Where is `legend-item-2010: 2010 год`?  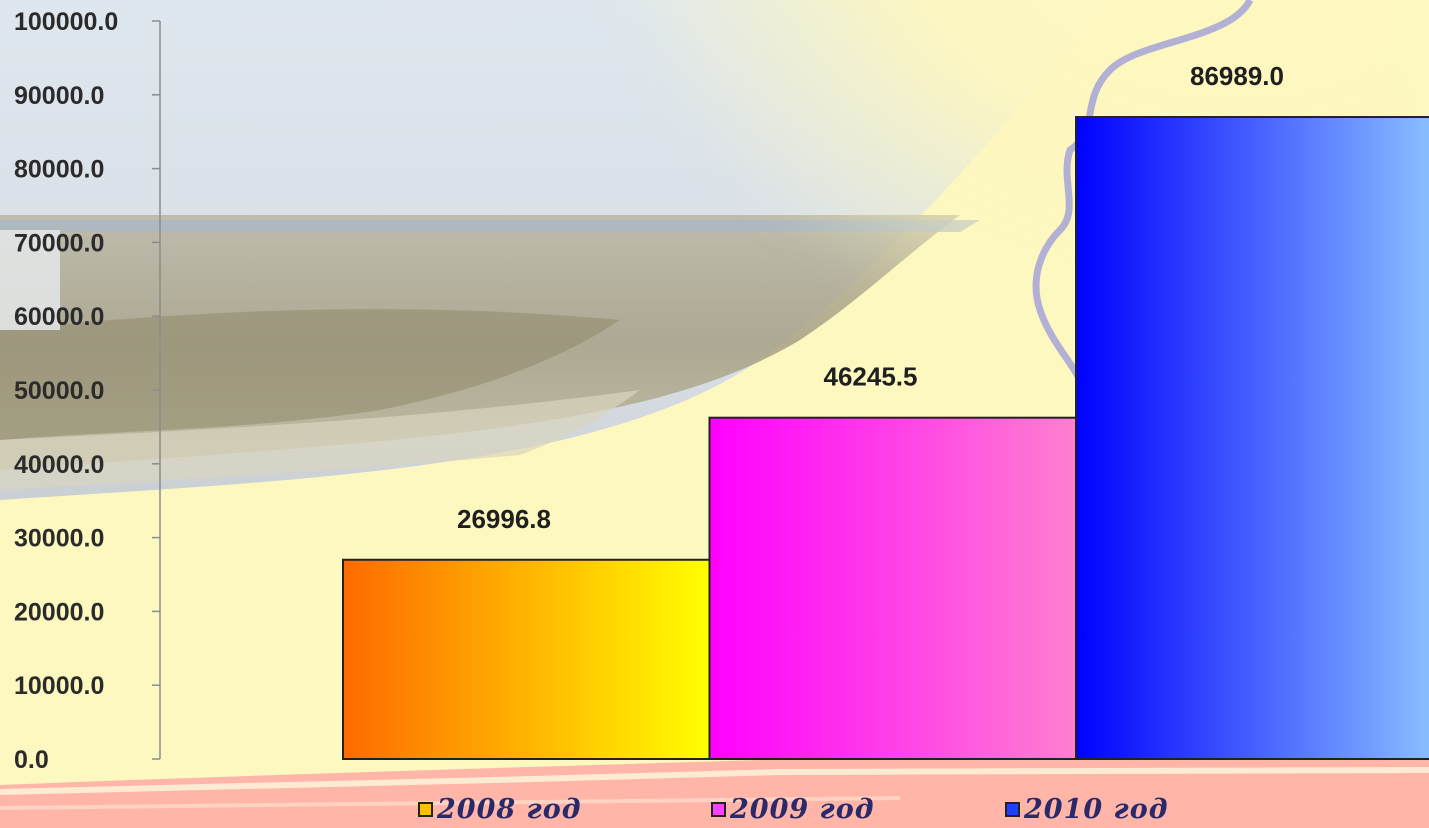 legend-item-2010: 2010 год is located at coordinates (1087, 809).